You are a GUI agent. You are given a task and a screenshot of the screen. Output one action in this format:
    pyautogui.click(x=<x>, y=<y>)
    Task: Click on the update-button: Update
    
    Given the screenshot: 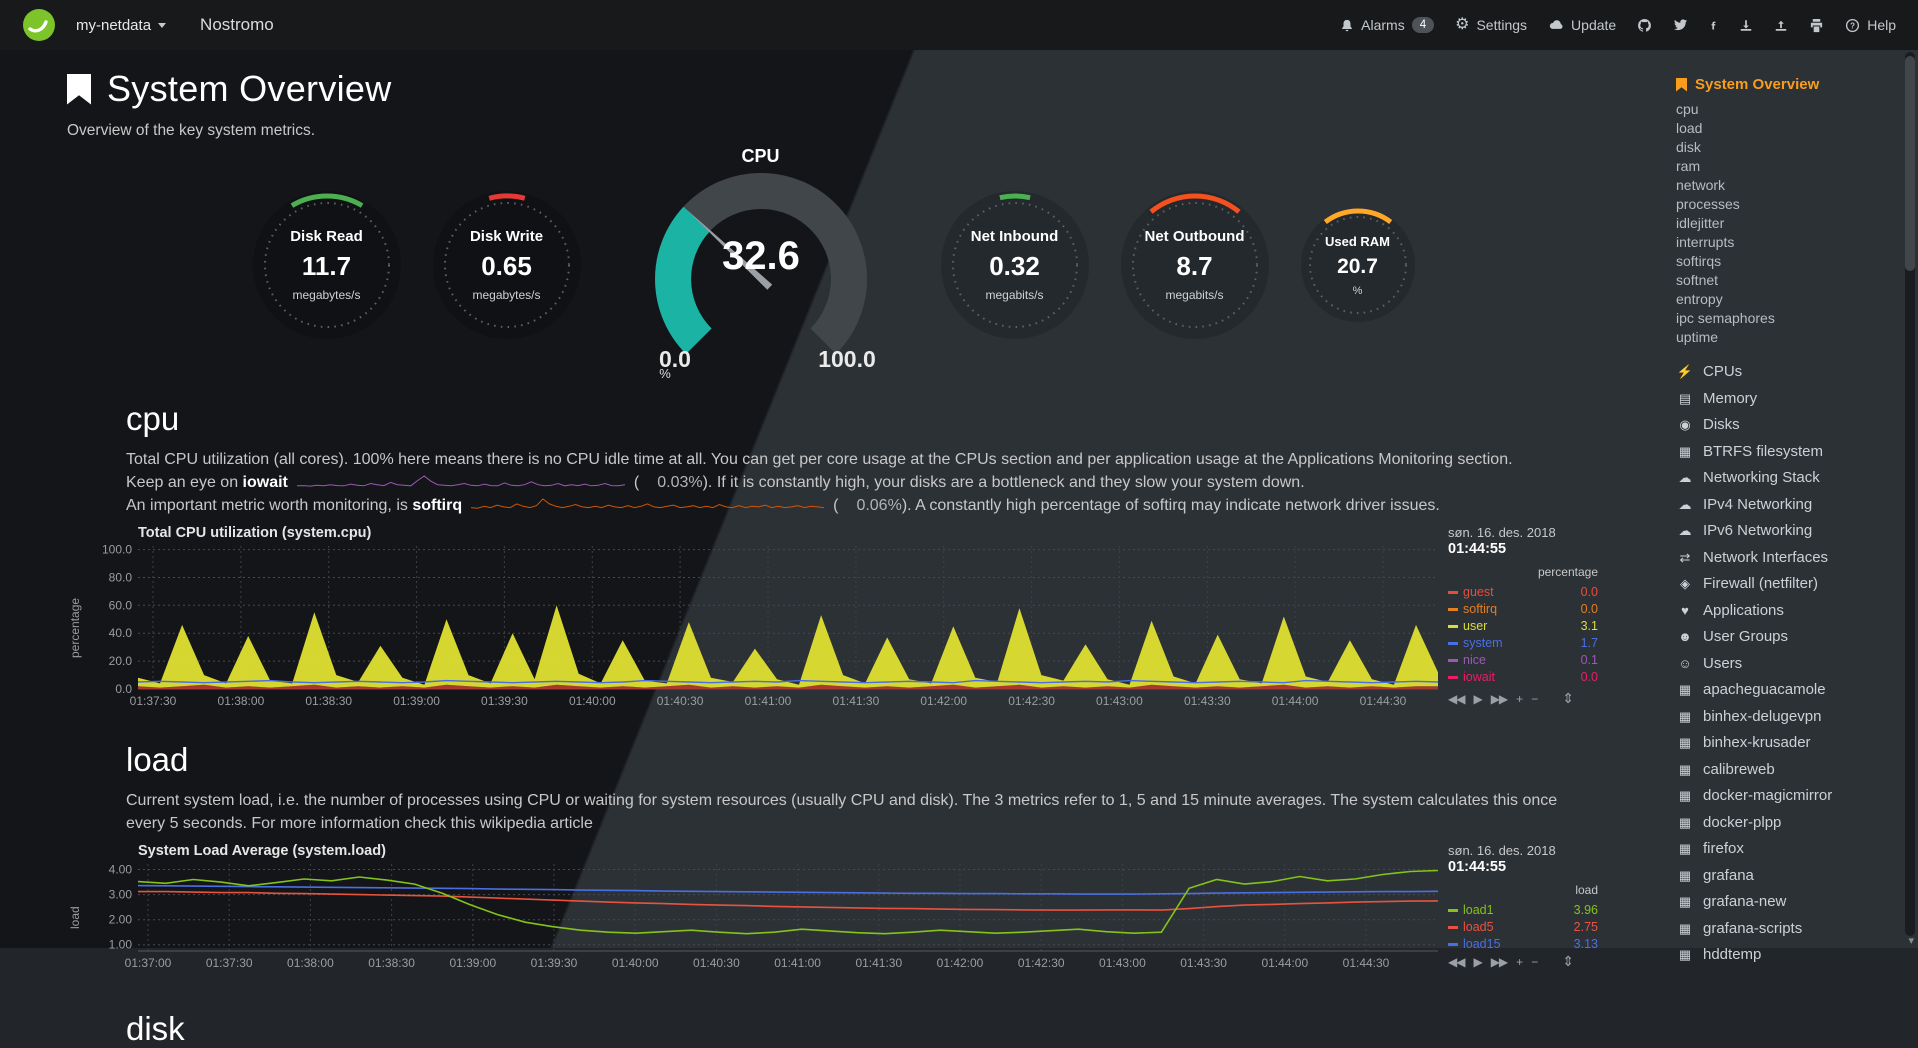 What is the action you would take?
    pyautogui.click(x=1582, y=25)
    